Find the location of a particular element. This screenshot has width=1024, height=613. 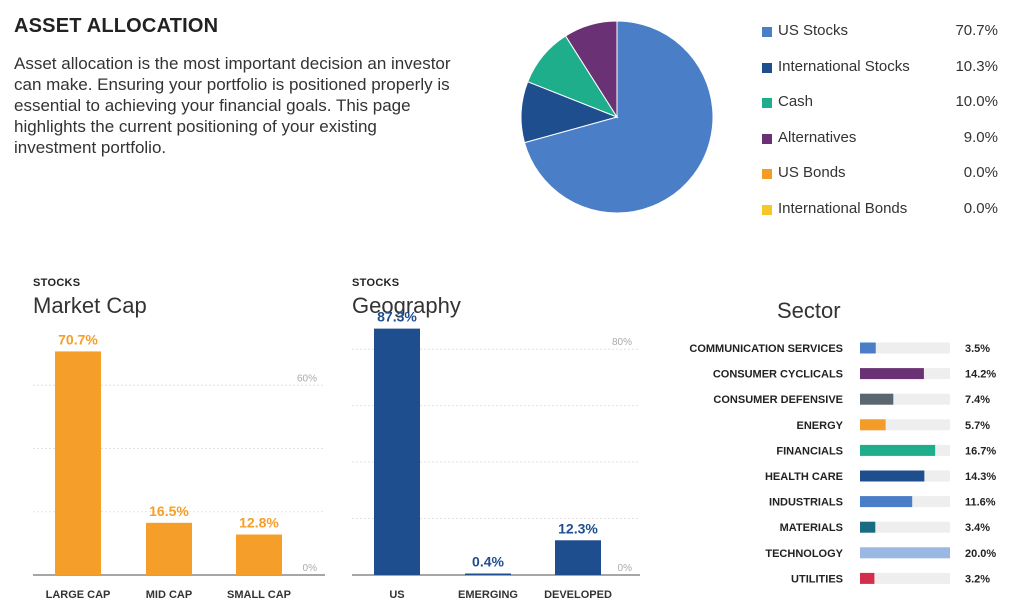

legend-label: International Stocks is located at coordinates (844, 66).